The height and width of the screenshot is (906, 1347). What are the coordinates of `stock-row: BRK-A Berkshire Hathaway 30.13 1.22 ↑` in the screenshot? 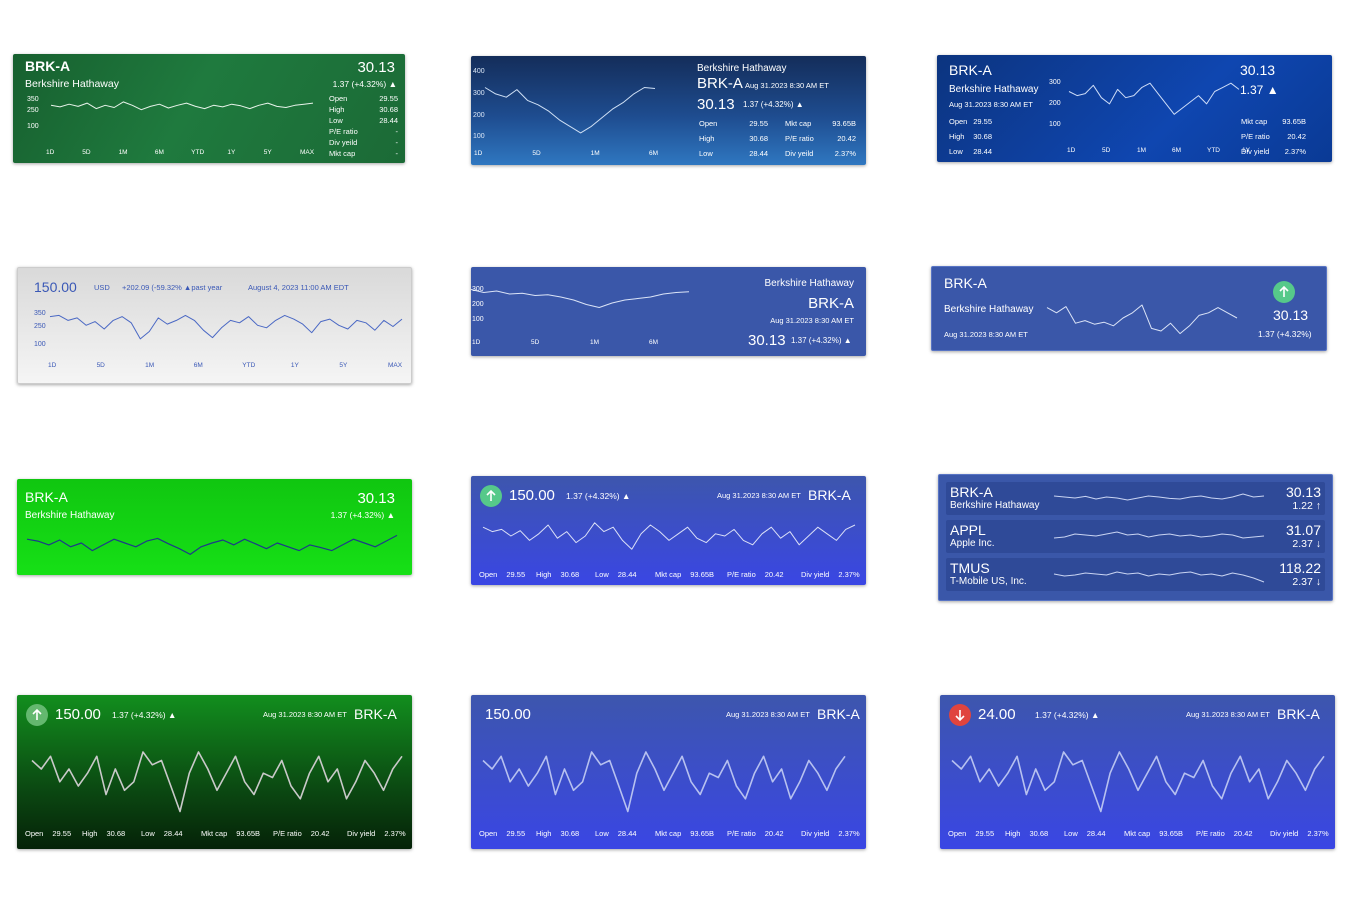 It's located at (1135, 498).